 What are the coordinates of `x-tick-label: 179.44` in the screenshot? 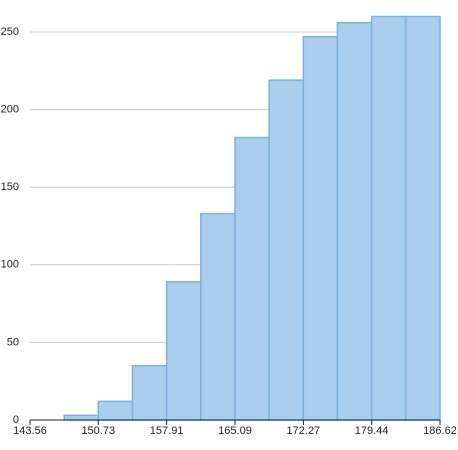 It's located at (372, 431).